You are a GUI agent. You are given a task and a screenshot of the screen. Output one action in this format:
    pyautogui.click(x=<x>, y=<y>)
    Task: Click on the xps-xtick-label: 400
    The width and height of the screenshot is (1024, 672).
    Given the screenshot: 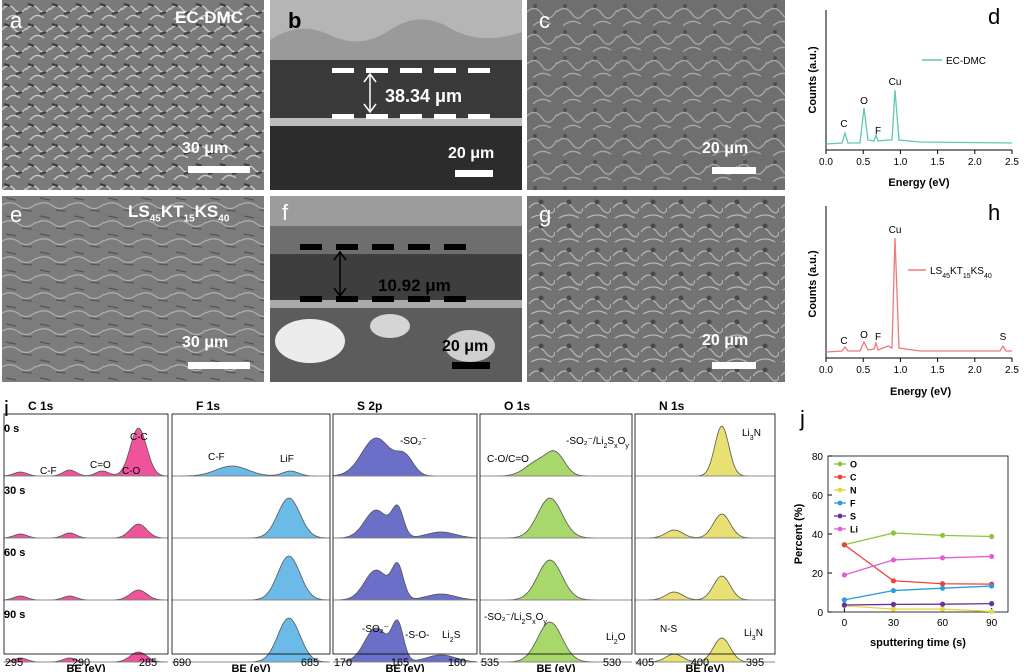 What is the action you would take?
    pyautogui.click(x=700, y=663)
    